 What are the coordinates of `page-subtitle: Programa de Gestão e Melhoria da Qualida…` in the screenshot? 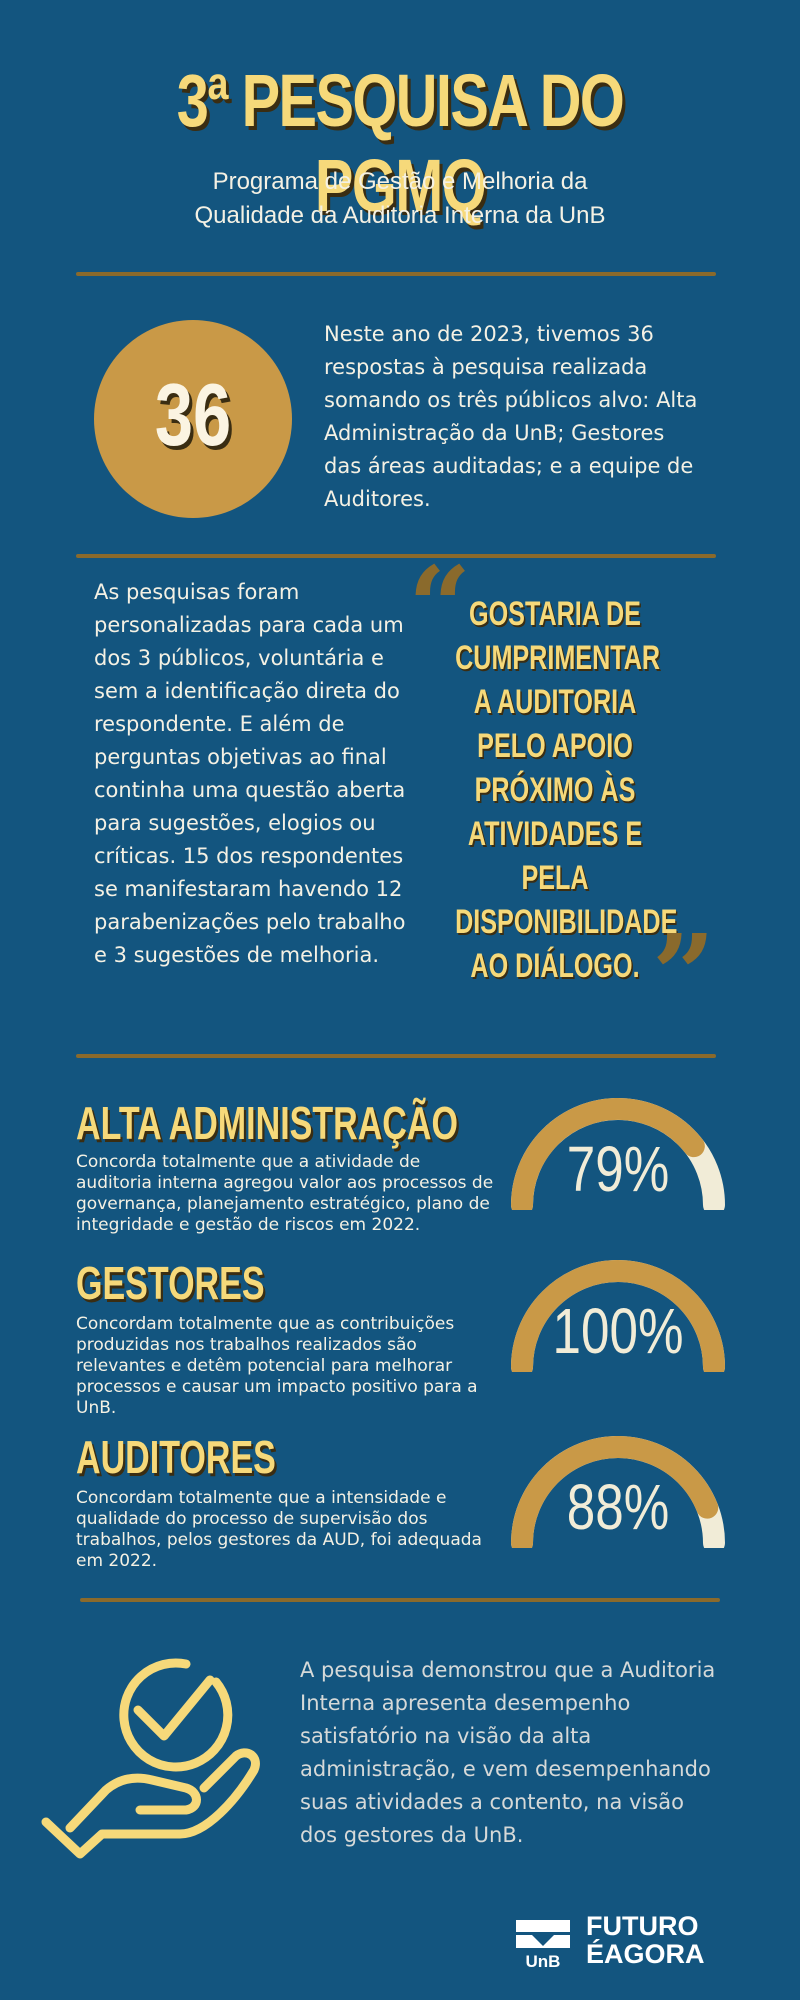 It's located at (400, 199).